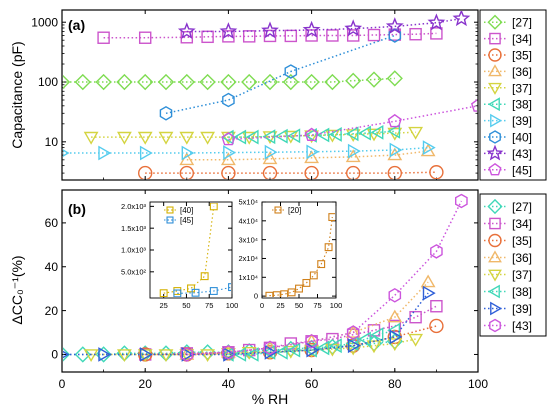 The width and height of the screenshot is (550, 414). What do you see at coordinates (312, 384) in the screenshot?
I see `x-tick-label: 60` at bounding box center [312, 384].